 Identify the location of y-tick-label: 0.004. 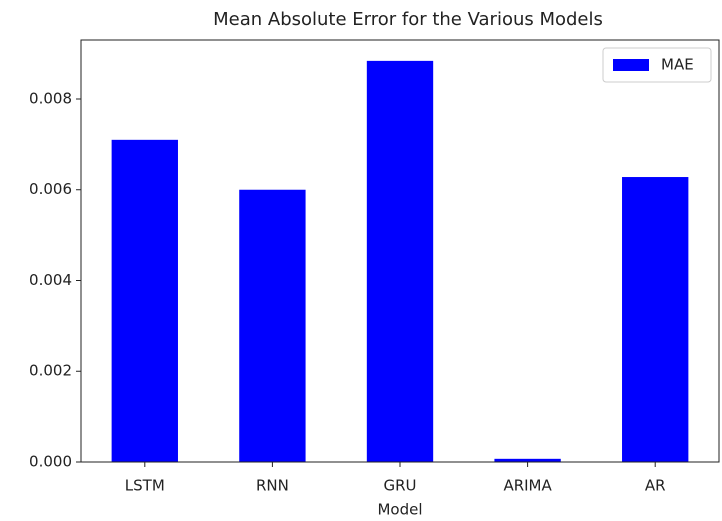
(50, 280).